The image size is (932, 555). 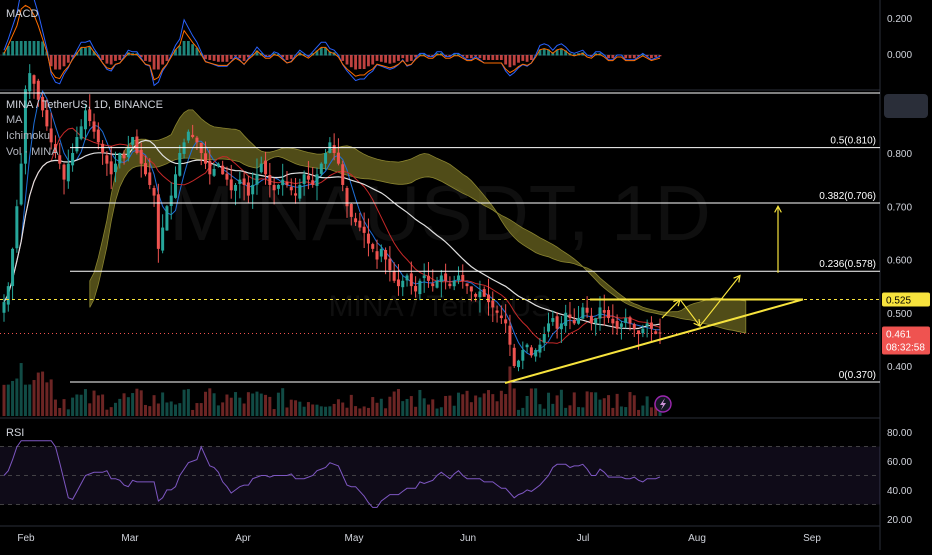 What do you see at coordinates (663, 404) in the screenshot?
I see `lightning-icon` at bounding box center [663, 404].